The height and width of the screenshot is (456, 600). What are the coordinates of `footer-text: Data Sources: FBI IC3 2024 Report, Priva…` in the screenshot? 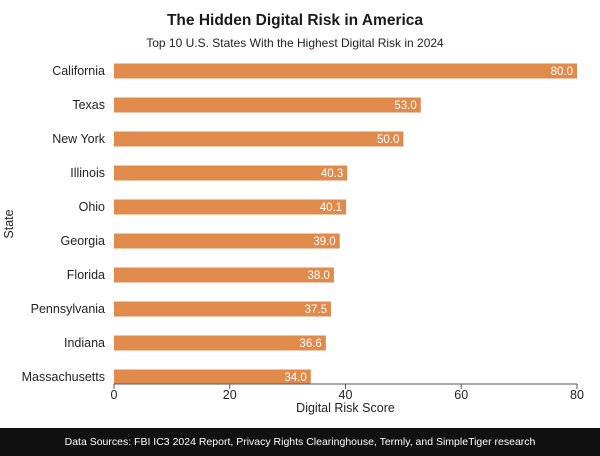 It's located at (300, 442).